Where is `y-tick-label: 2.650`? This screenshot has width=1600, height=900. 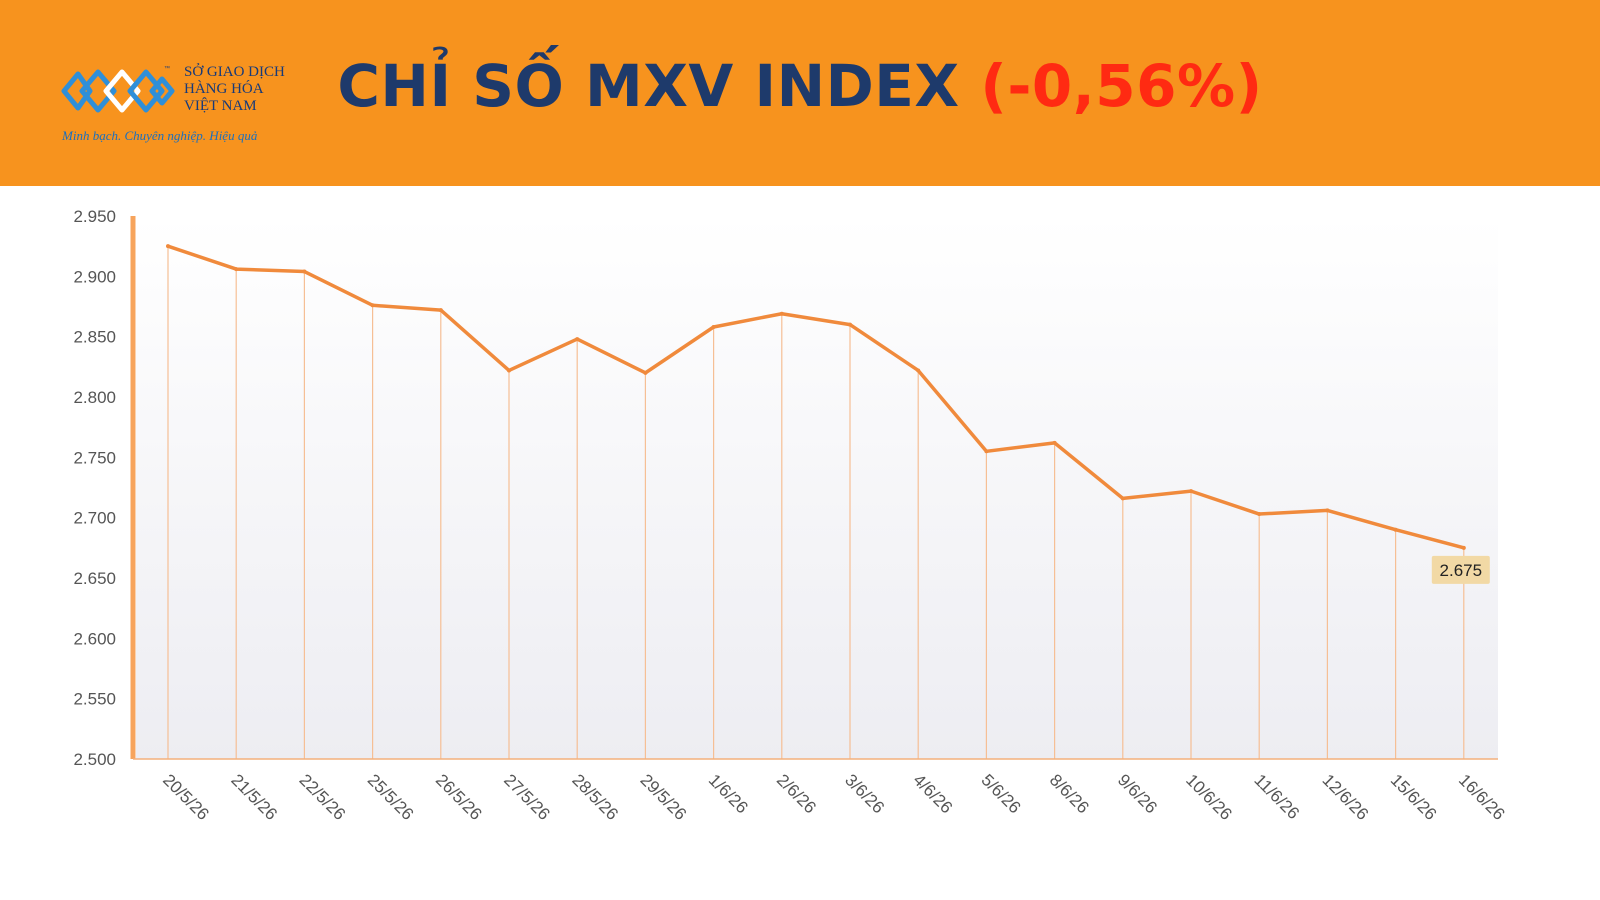 y-tick-label: 2.650 is located at coordinates (94, 578).